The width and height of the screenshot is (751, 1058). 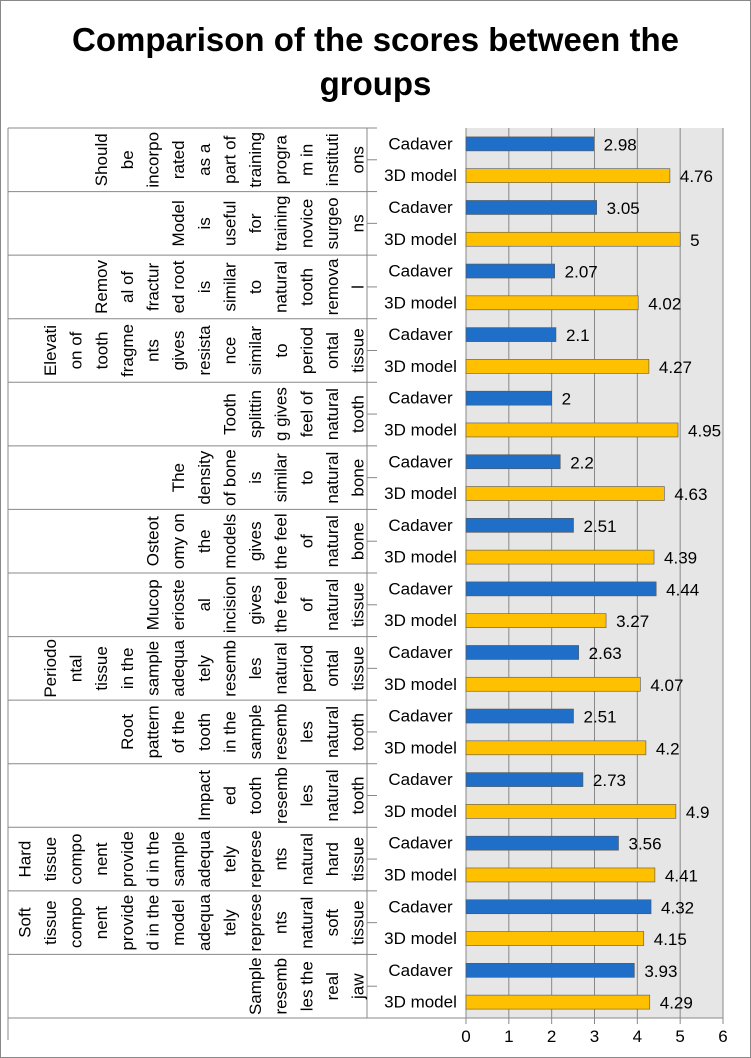 What do you see at coordinates (306, 350) in the screenshot?
I see `category-label-part: period` at bounding box center [306, 350].